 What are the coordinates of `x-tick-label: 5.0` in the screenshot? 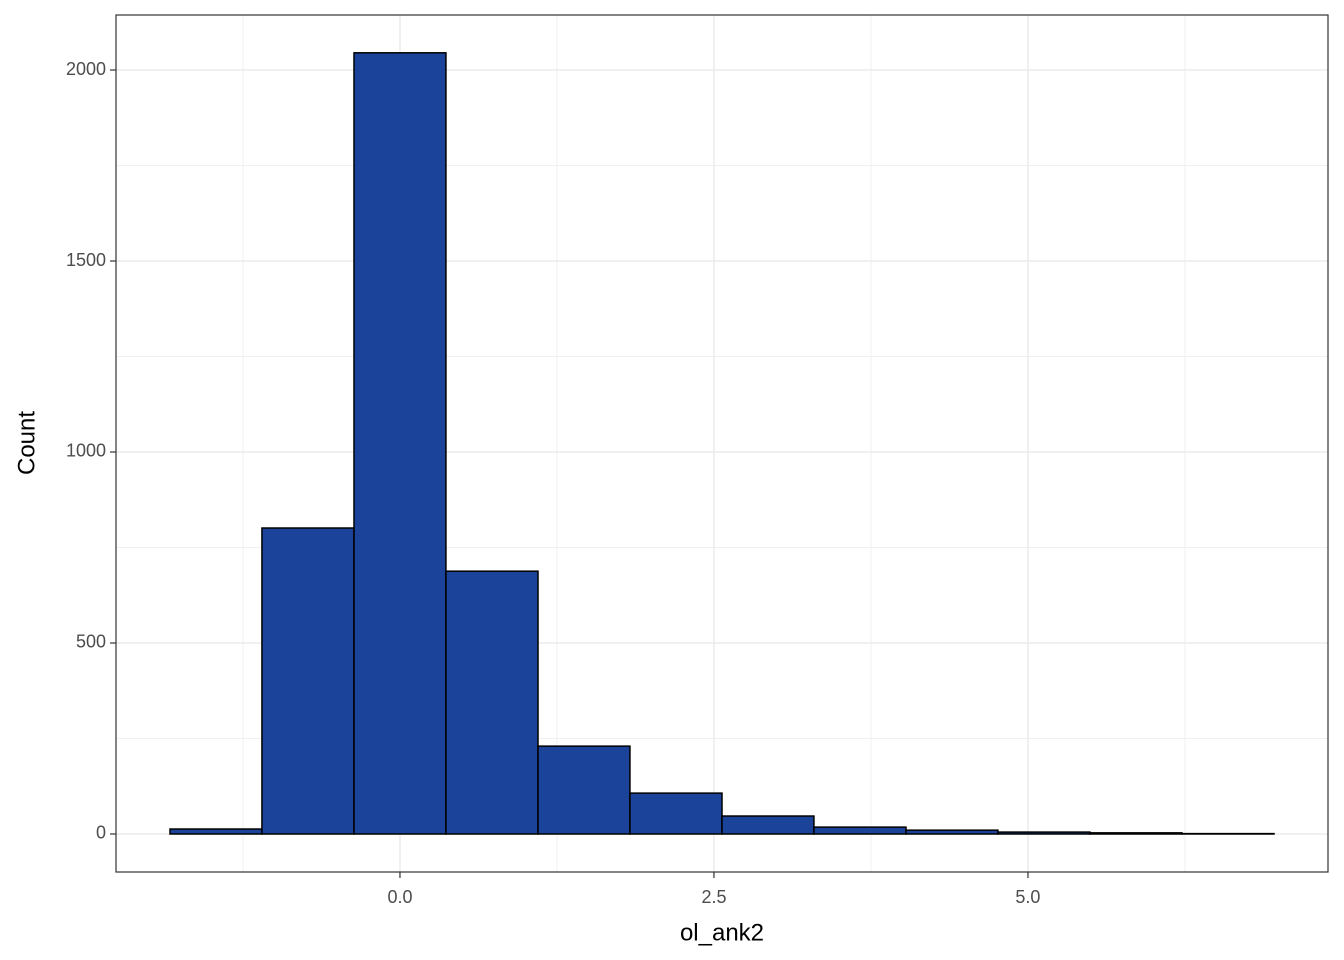 It's located at (1027, 897).